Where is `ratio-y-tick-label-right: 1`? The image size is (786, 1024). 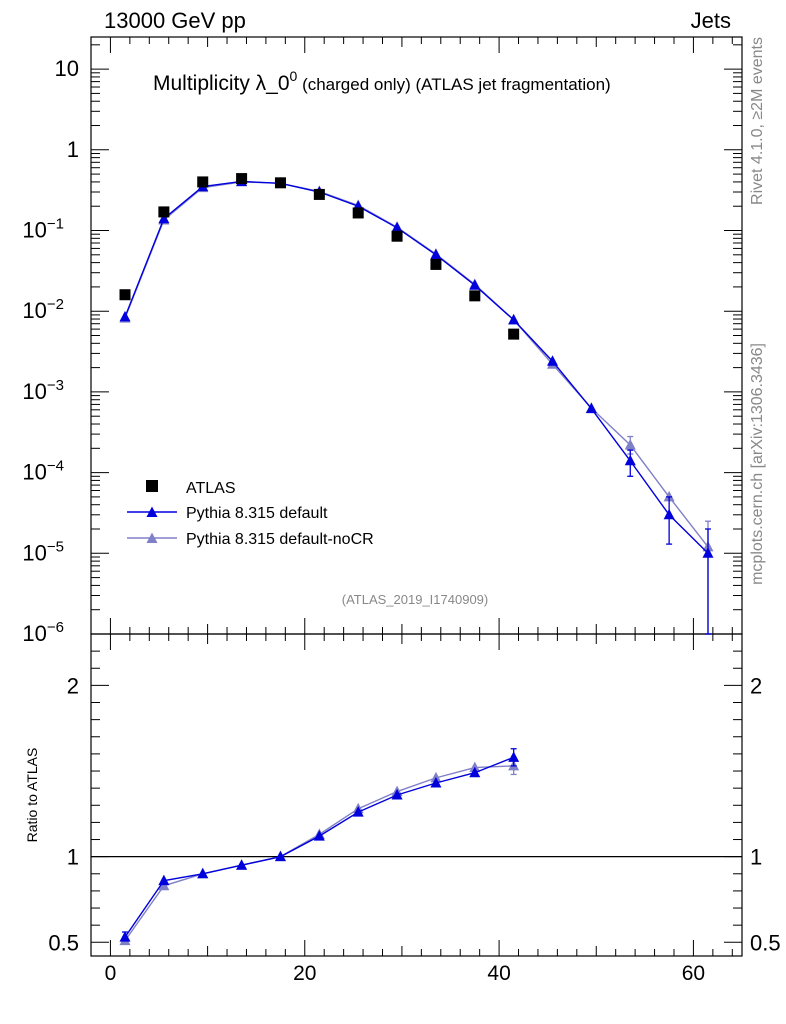 ratio-y-tick-label-right: 1 is located at coordinates (756, 857).